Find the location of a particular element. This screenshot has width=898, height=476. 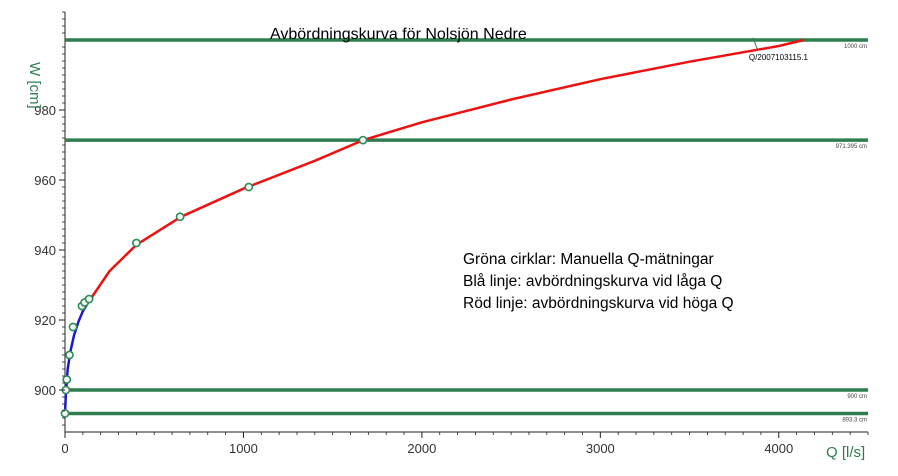

y-tick-label: 920 is located at coordinates (45, 320).